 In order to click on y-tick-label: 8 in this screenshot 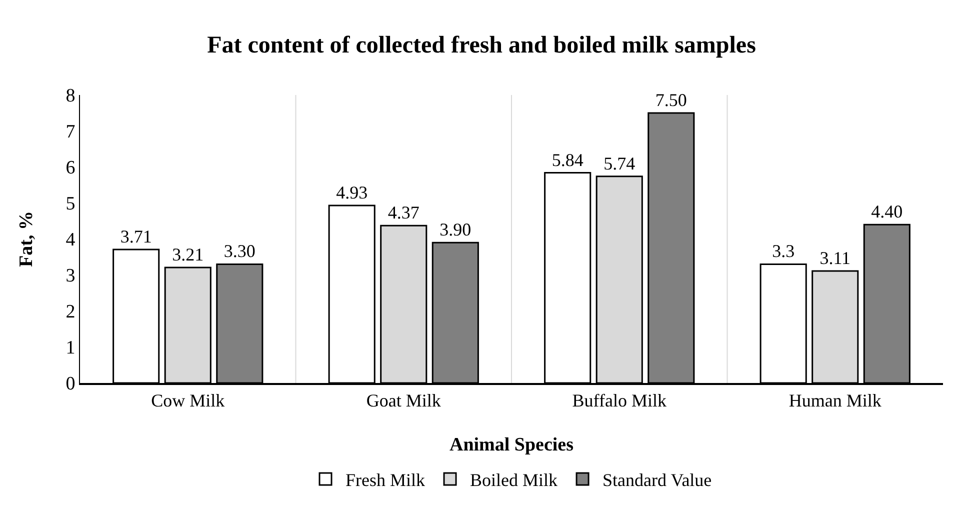, I will do `click(71, 96)`.